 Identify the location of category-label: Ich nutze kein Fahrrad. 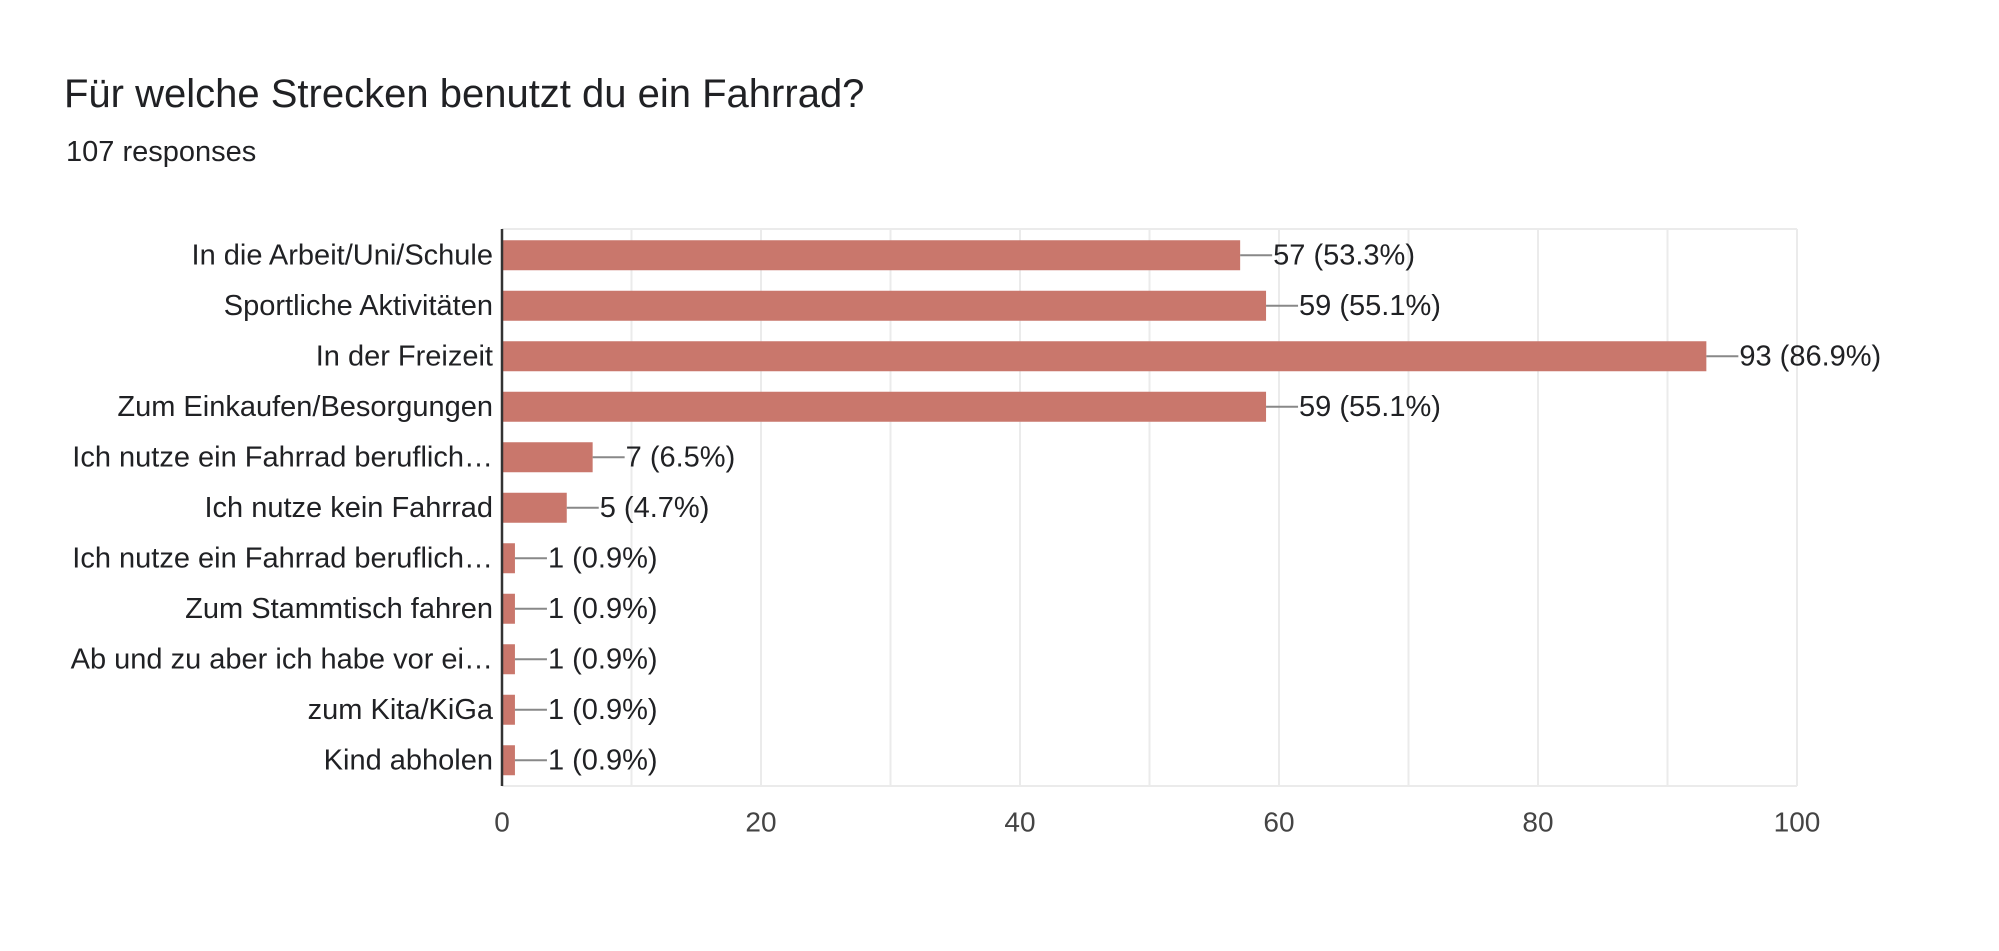
(348, 508).